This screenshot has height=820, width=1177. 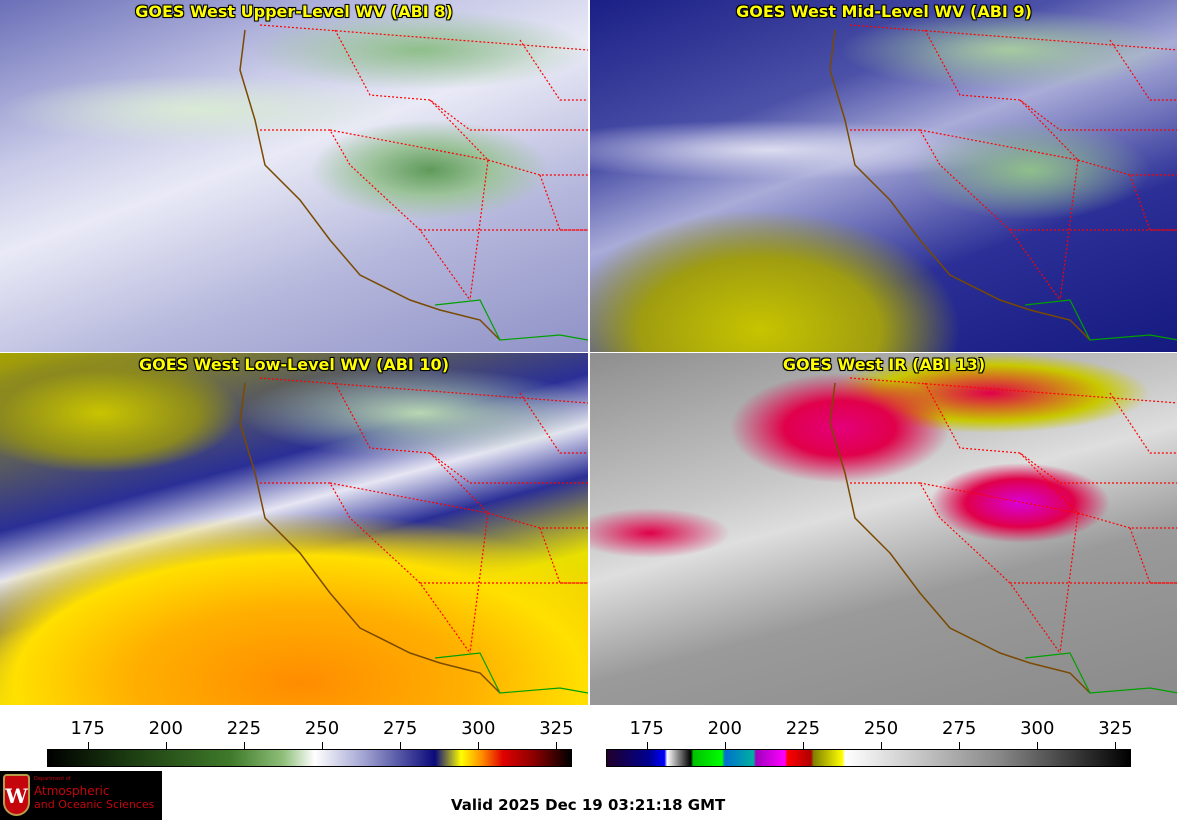 What do you see at coordinates (94, 804) in the screenshot?
I see `logo-line-3: and Oceanic Sciences` at bounding box center [94, 804].